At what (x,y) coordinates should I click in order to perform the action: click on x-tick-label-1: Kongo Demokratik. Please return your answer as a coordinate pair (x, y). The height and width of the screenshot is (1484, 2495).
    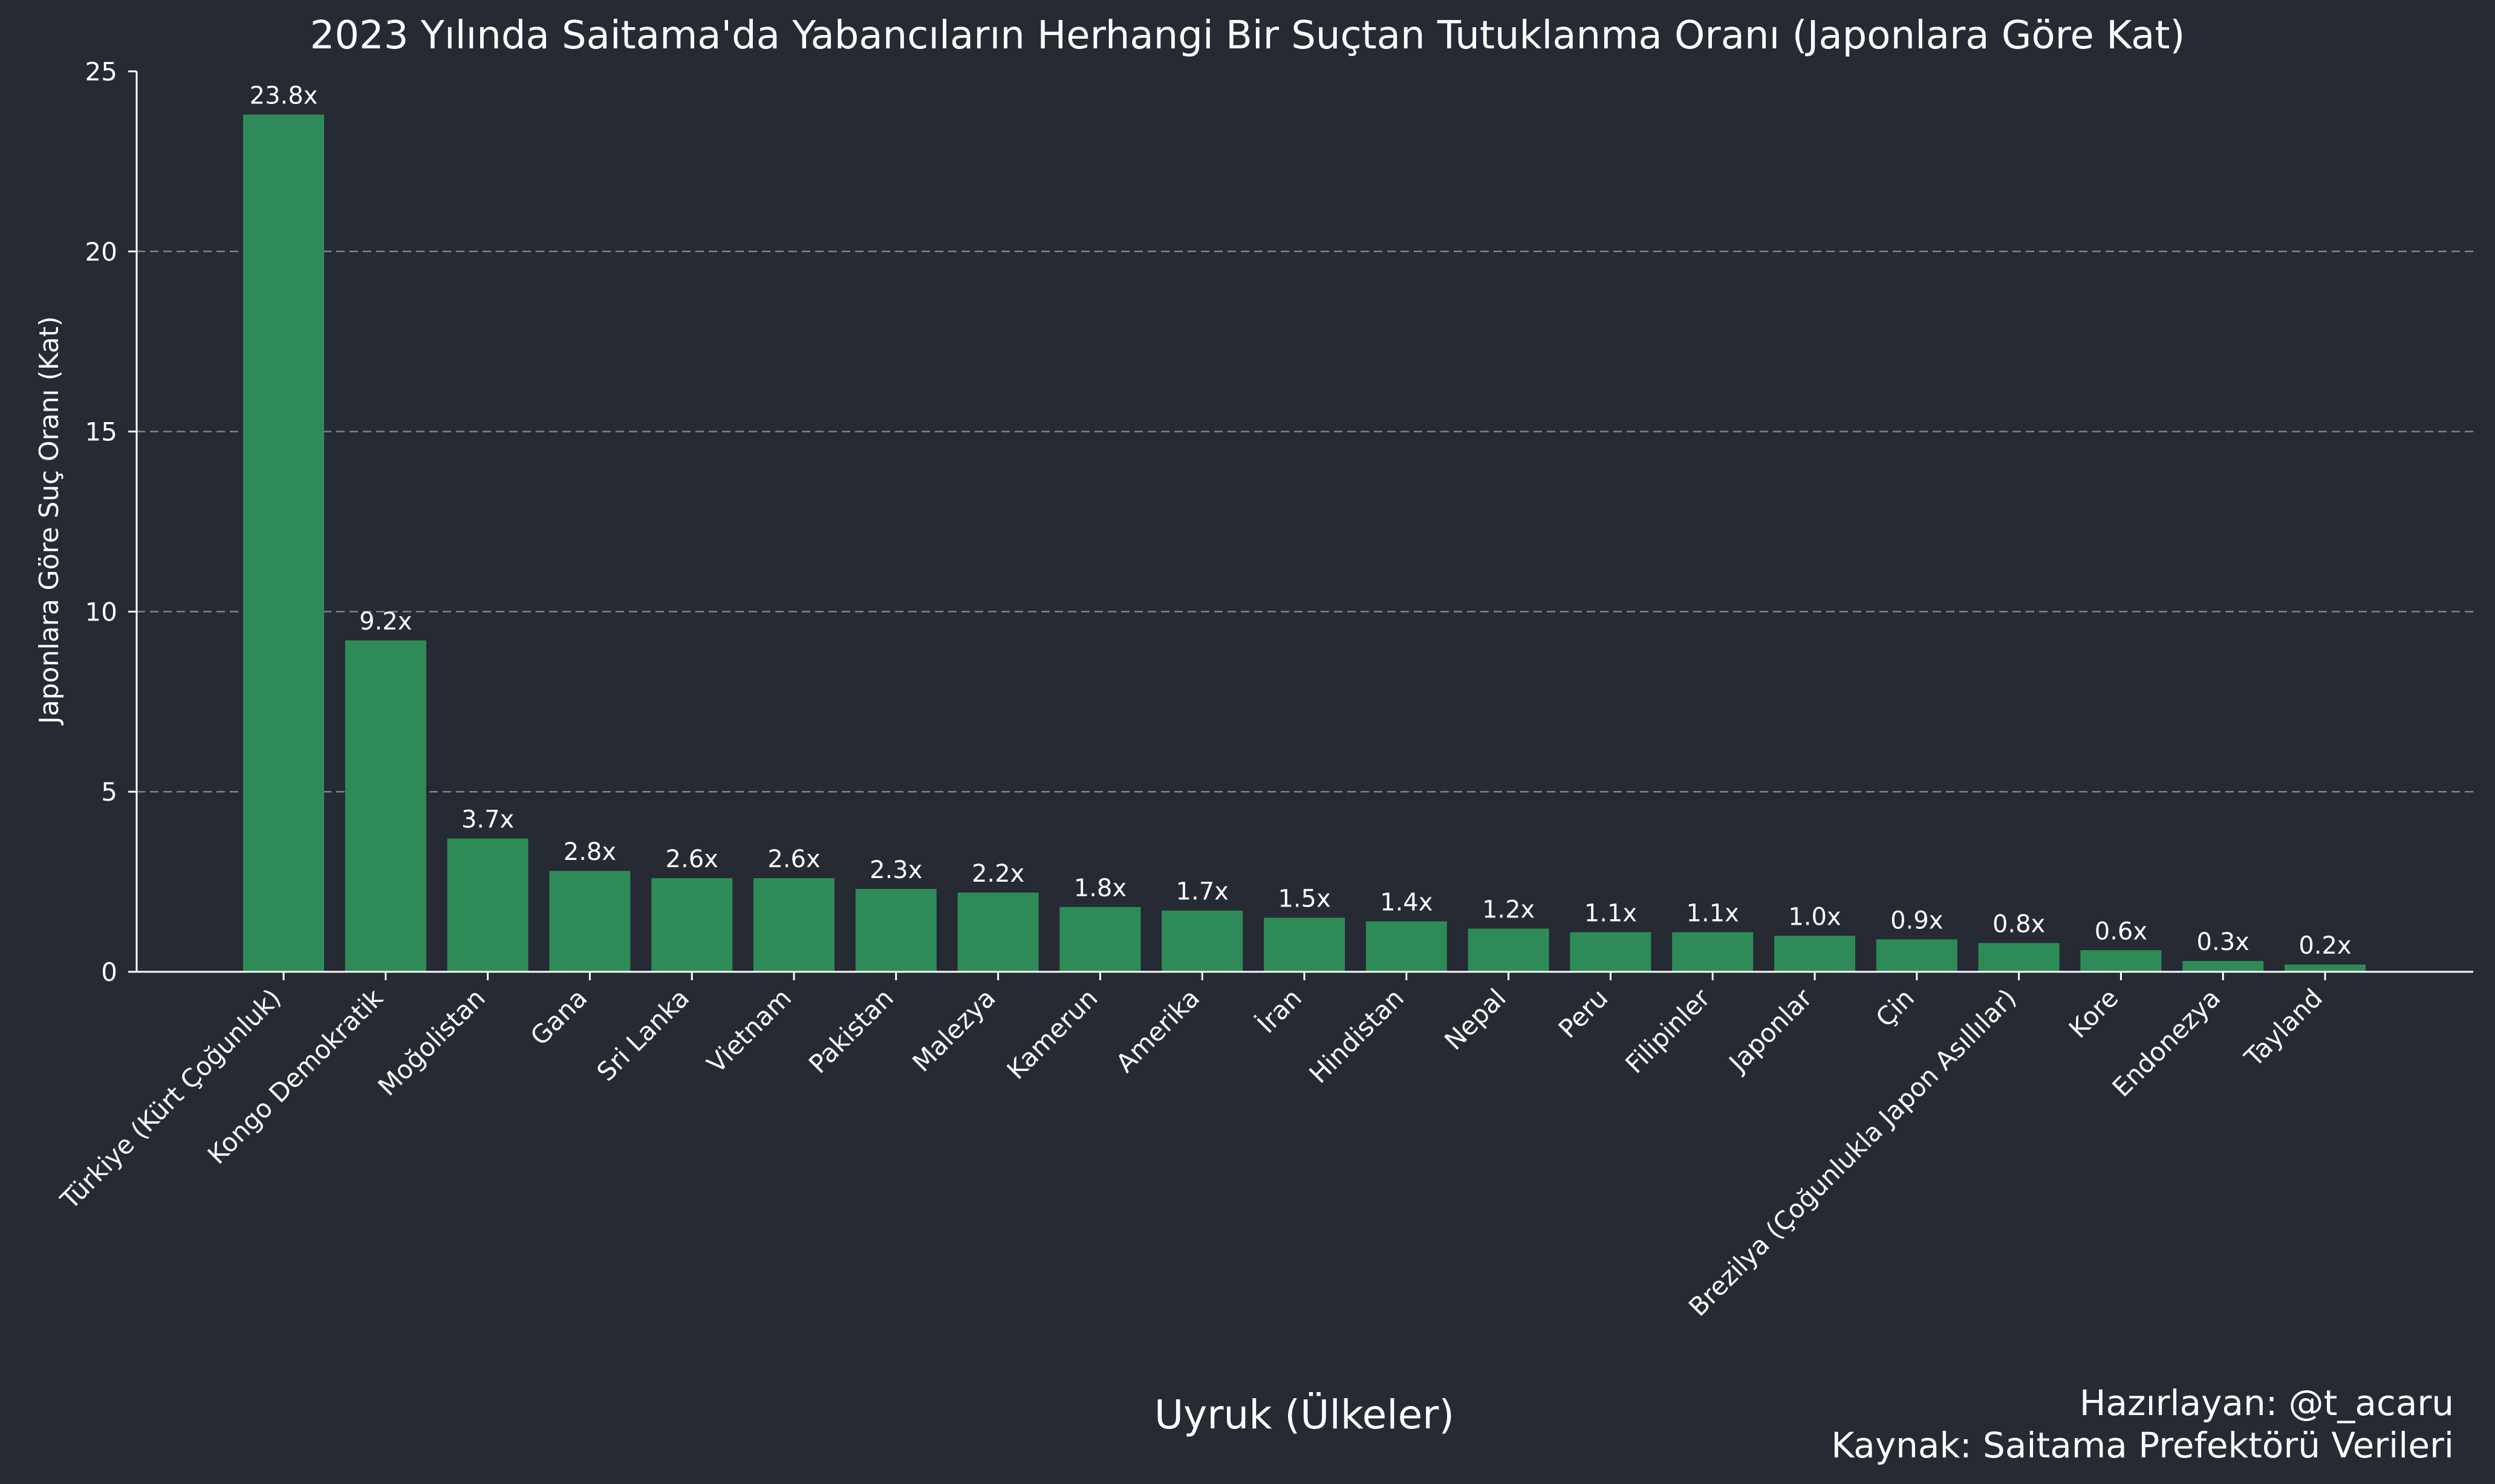
    Looking at the image, I should click on (295, 1076).